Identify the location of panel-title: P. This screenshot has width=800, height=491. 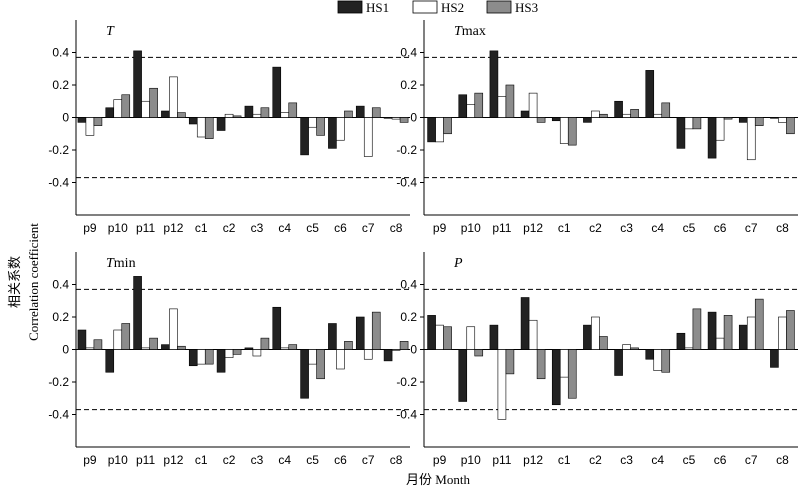
(458, 263).